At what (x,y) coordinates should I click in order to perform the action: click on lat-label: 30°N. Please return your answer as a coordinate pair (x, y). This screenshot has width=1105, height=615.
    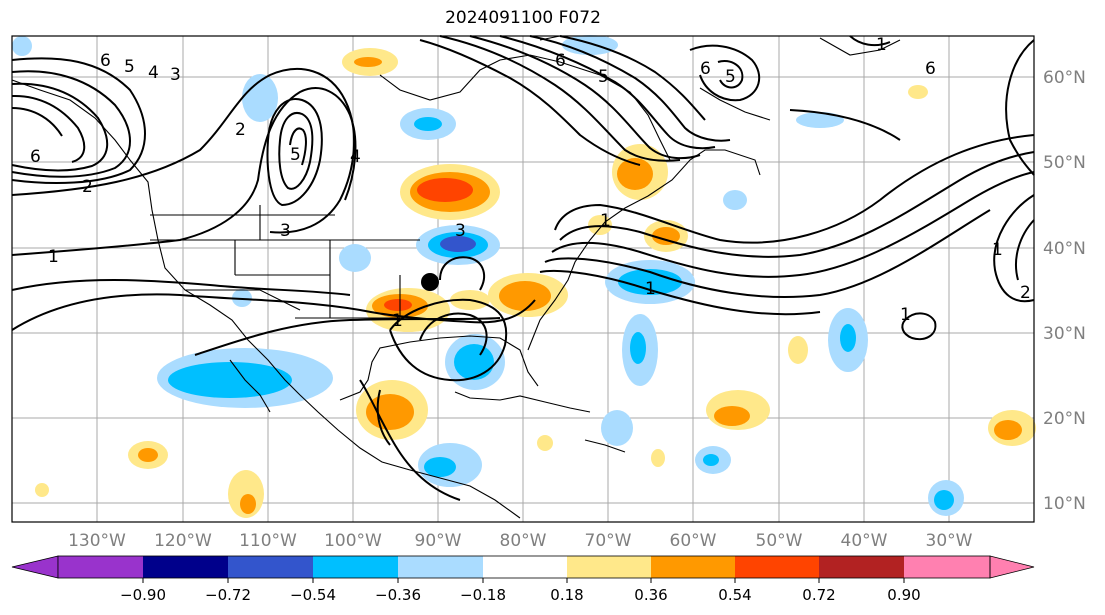
    Looking at the image, I should click on (1064, 334).